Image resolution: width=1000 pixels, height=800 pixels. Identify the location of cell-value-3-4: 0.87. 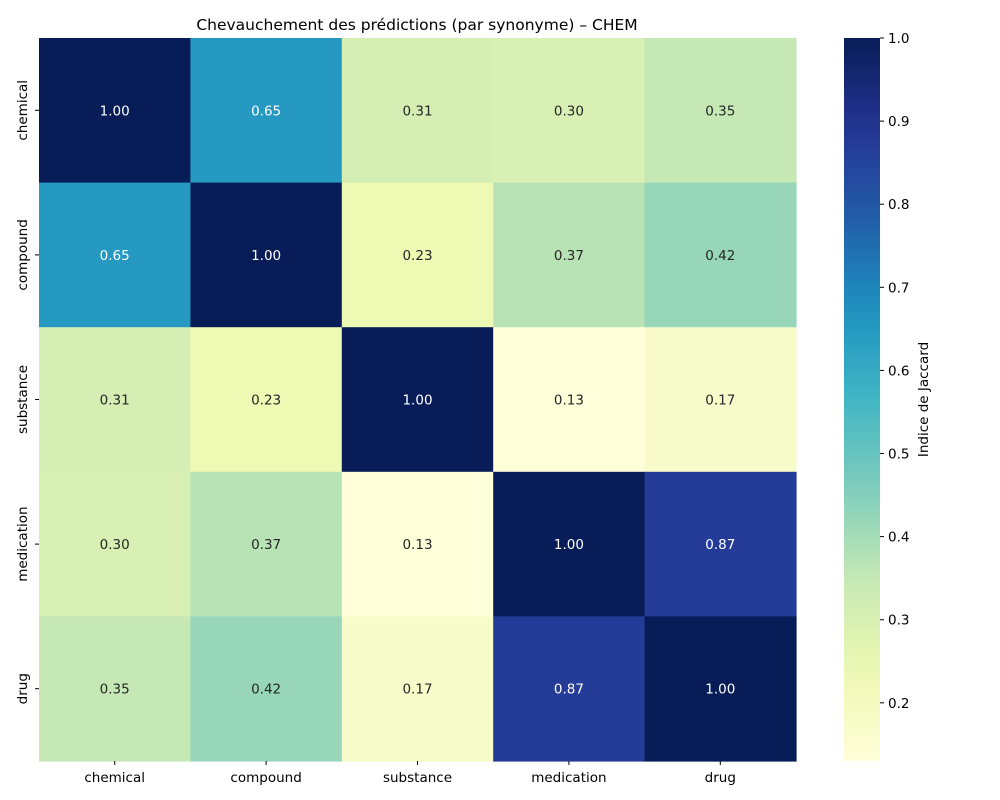
(720, 545).